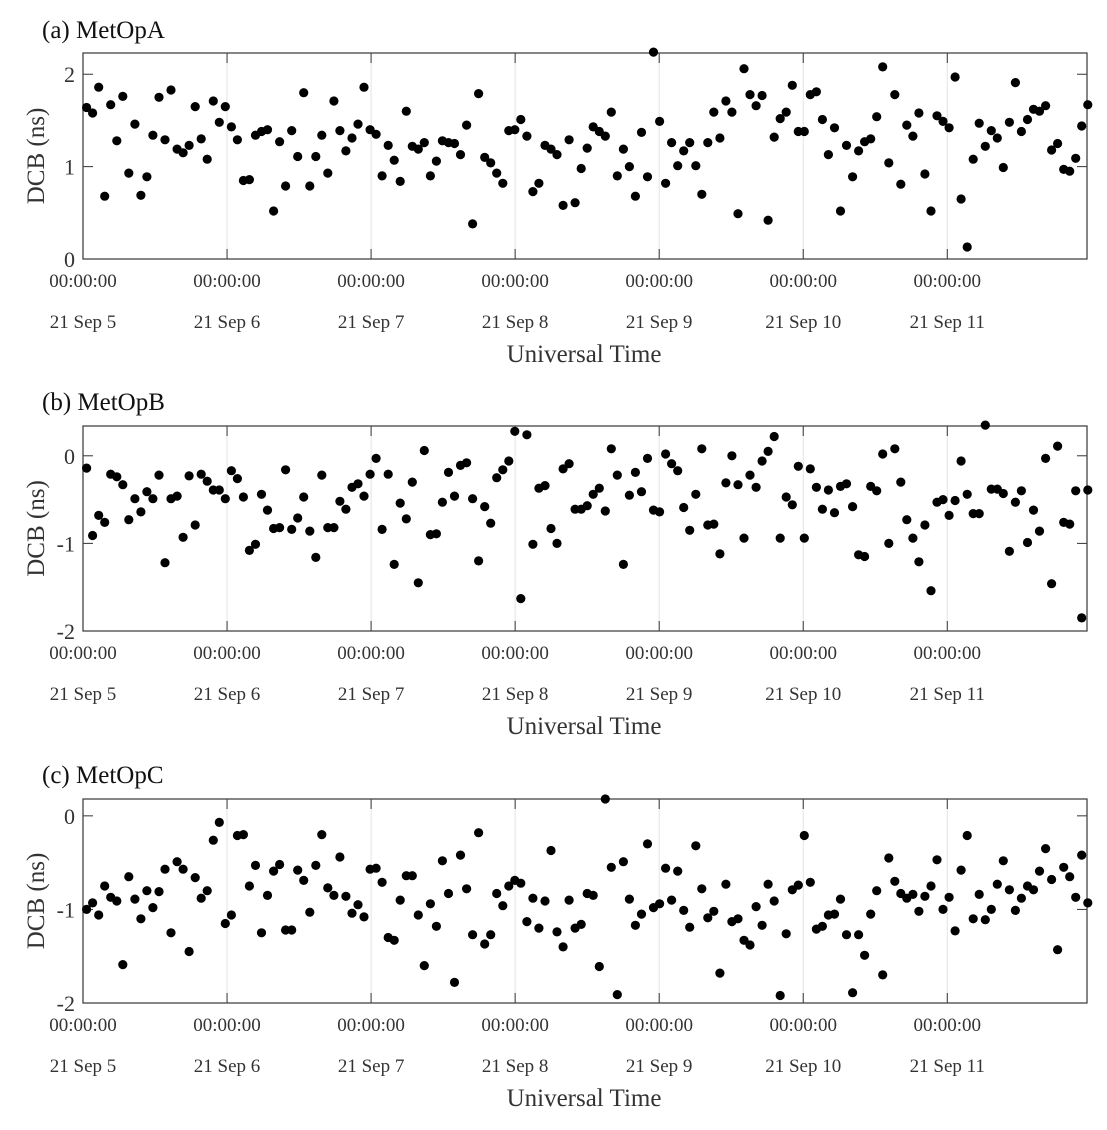  Describe the element at coordinates (66, 631) in the screenshot. I see `y-tick-label: -2` at that location.